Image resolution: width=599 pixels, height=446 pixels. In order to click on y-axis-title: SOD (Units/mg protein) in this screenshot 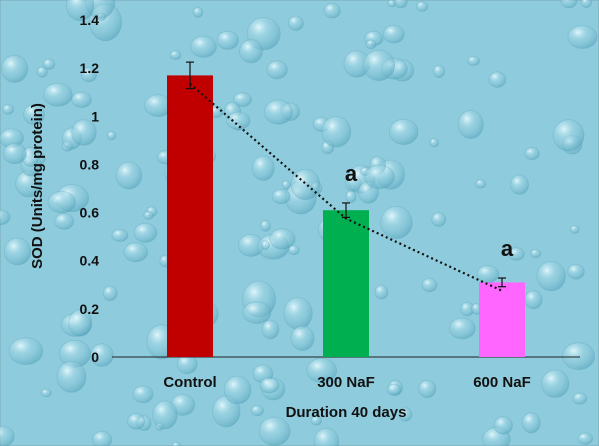, I will do `click(37, 186)`.